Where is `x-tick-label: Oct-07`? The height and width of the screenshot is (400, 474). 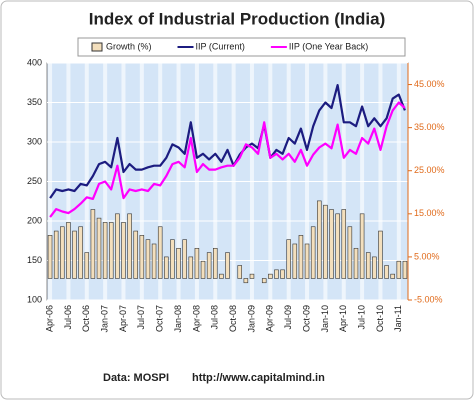
x-tick-label: Oct-07 is located at coordinates (160, 318).